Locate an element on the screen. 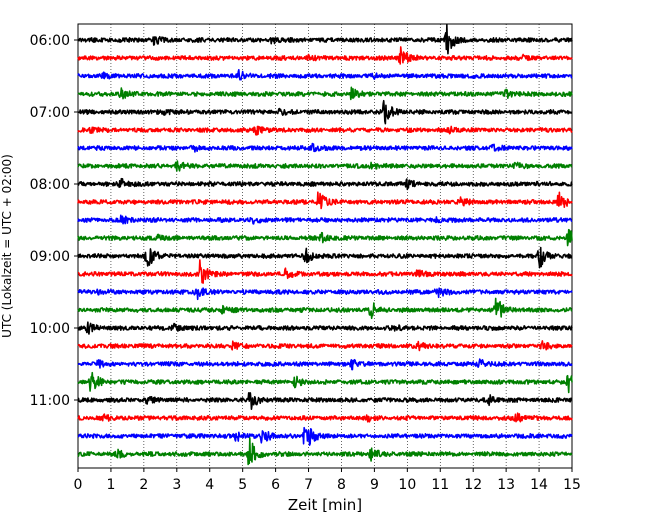 This screenshot has width=650, height=520. x-tick-label: 11 is located at coordinates (440, 485).